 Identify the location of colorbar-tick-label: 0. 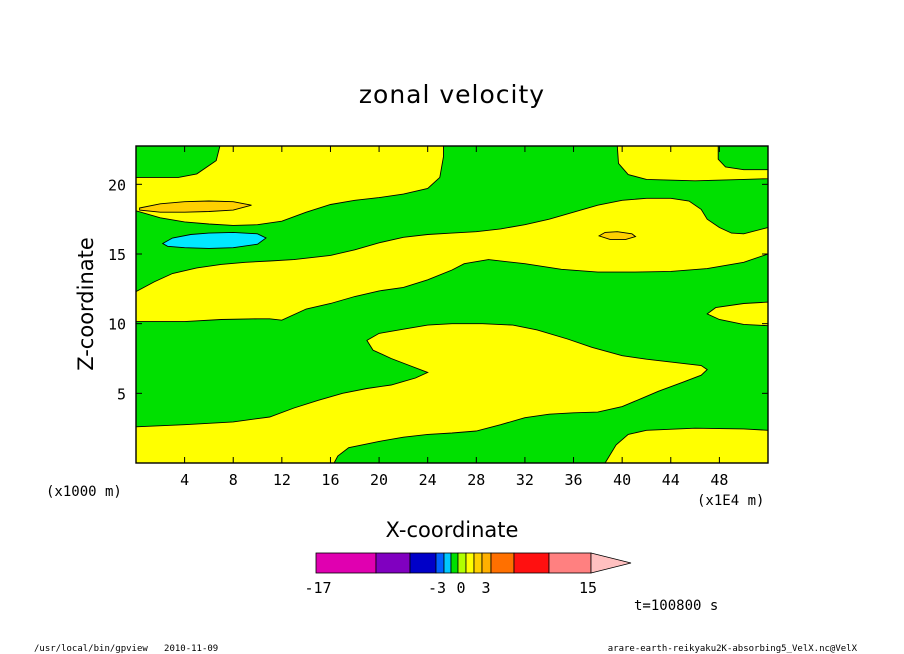
(460, 588).